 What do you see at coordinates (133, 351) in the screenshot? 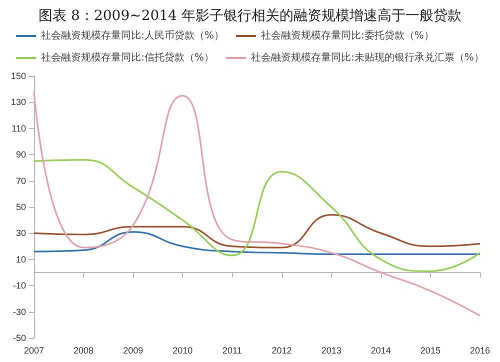
I see `x-tick-label: 2009` at bounding box center [133, 351].